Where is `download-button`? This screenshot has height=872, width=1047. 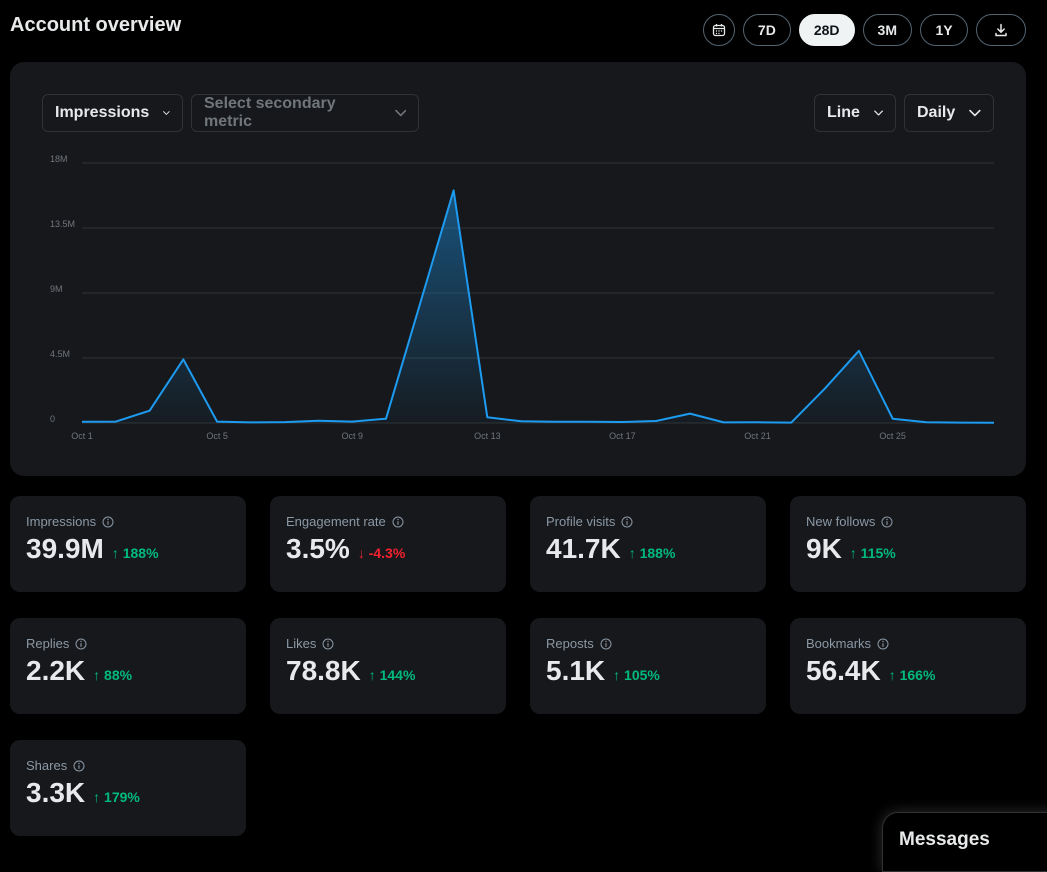
download-button is located at coordinates (1001, 30).